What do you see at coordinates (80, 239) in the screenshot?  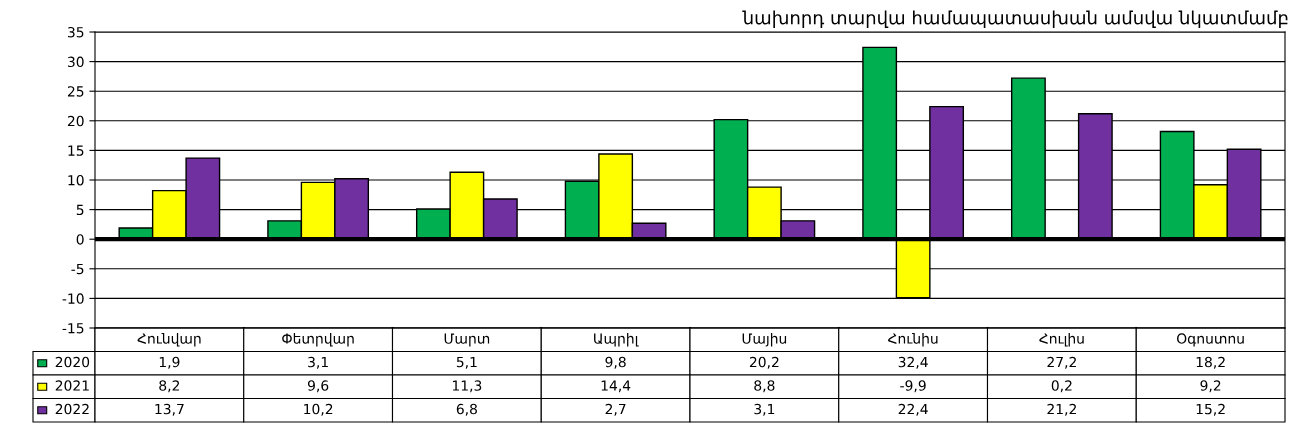 I see `y-tick-label: 0` at bounding box center [80, 239].